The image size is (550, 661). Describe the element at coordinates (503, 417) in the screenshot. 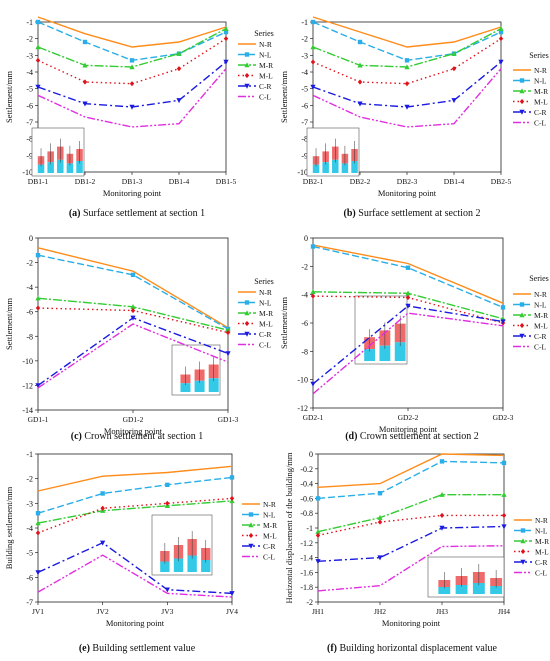

I see `x-tick-label: GD2-3` at that location.